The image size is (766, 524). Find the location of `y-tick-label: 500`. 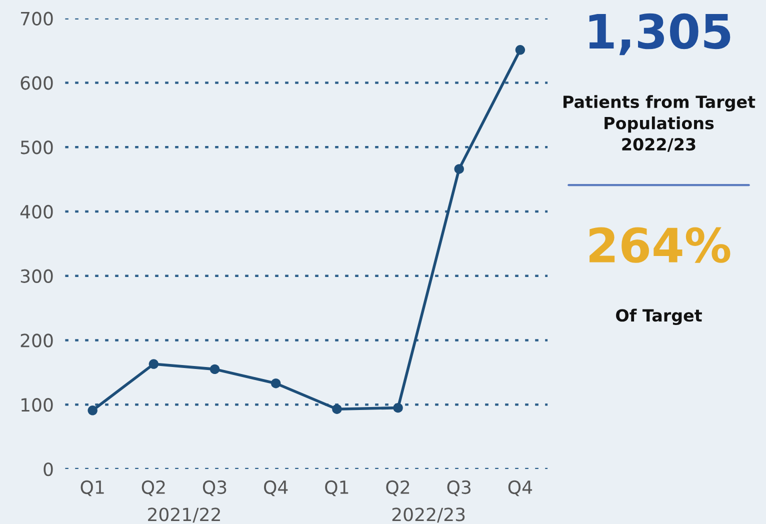

y-tick-label: 500 is located at coordinates (36, 147).